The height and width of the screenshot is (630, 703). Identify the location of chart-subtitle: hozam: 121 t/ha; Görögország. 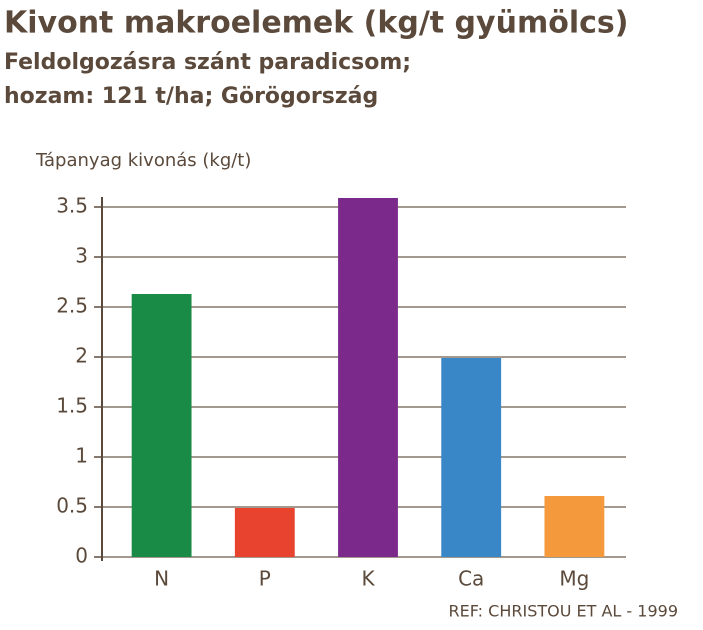
(191, 96).